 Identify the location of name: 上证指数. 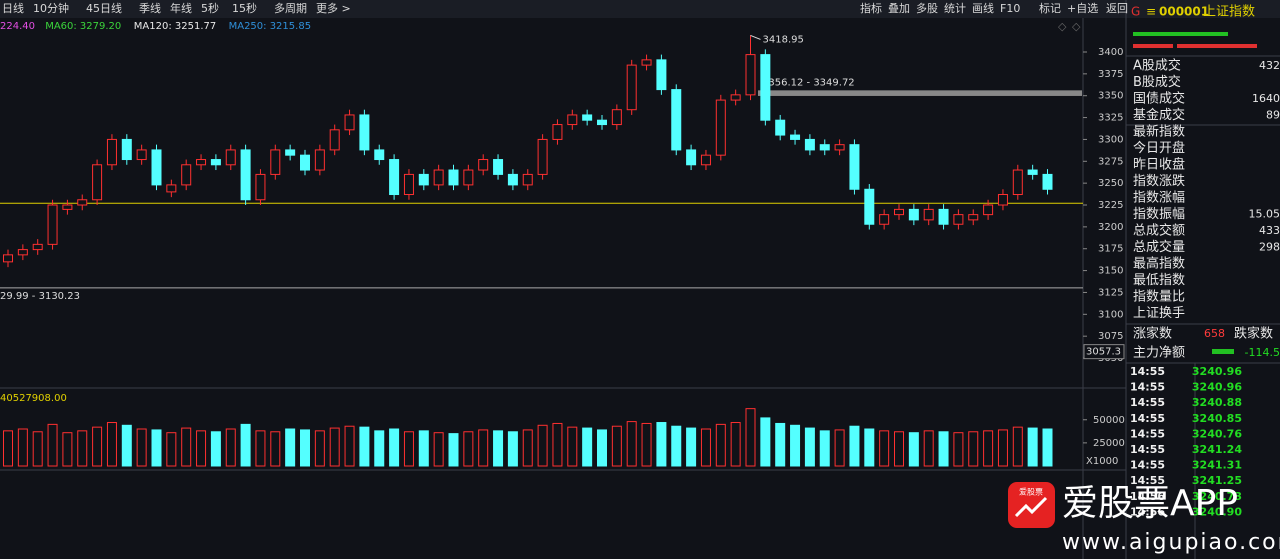
(1229, 12).